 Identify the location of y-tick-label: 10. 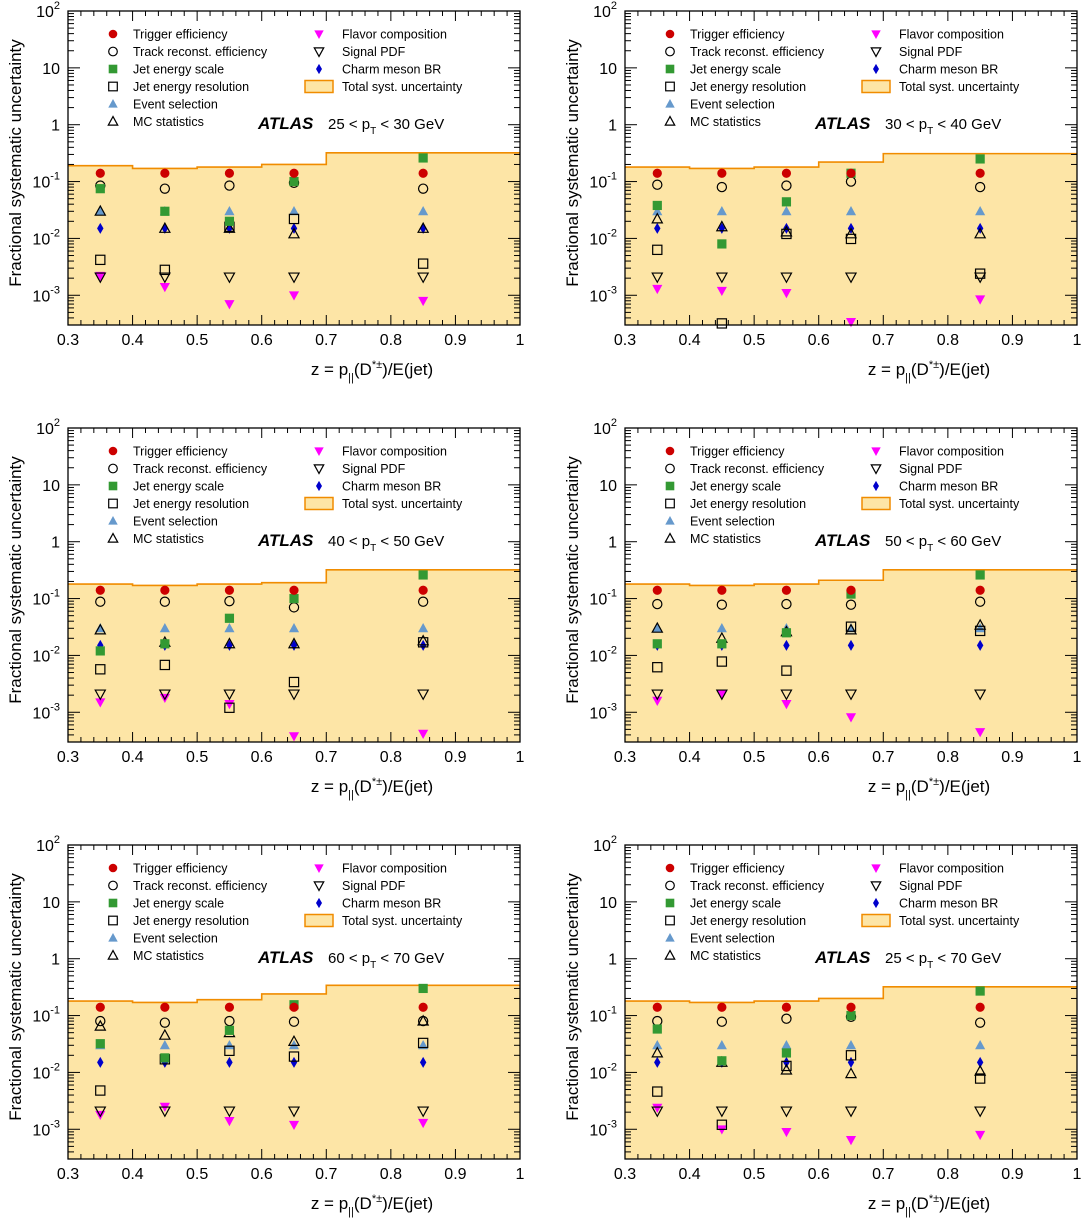
(51, 69).